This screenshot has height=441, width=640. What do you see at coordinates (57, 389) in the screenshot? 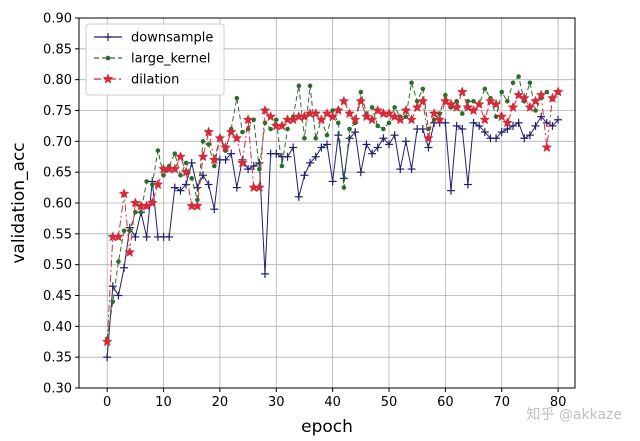
I see `y-tick-label: 0.30` at bounding box center [57, 389].